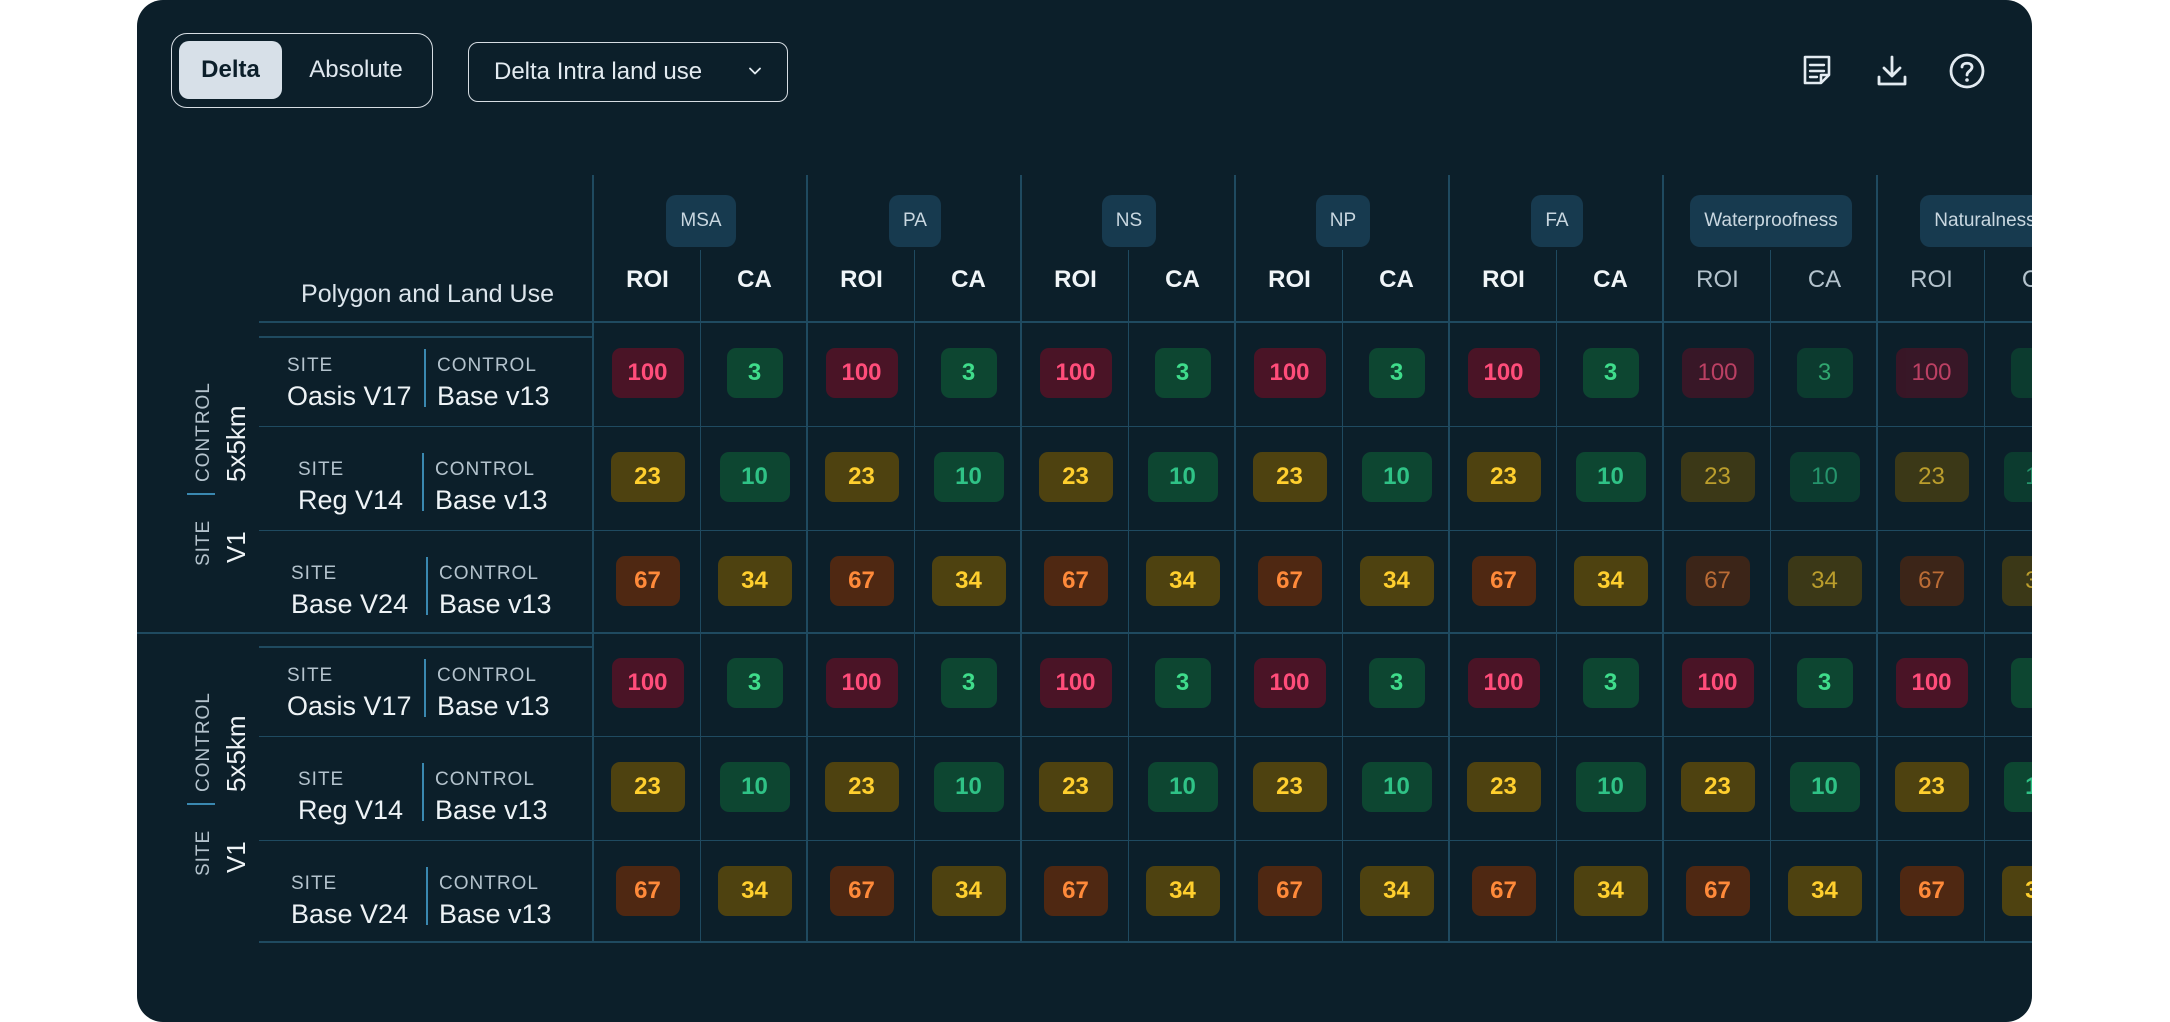  I want to click on metric-group-chip: PA, so click(915, 221).